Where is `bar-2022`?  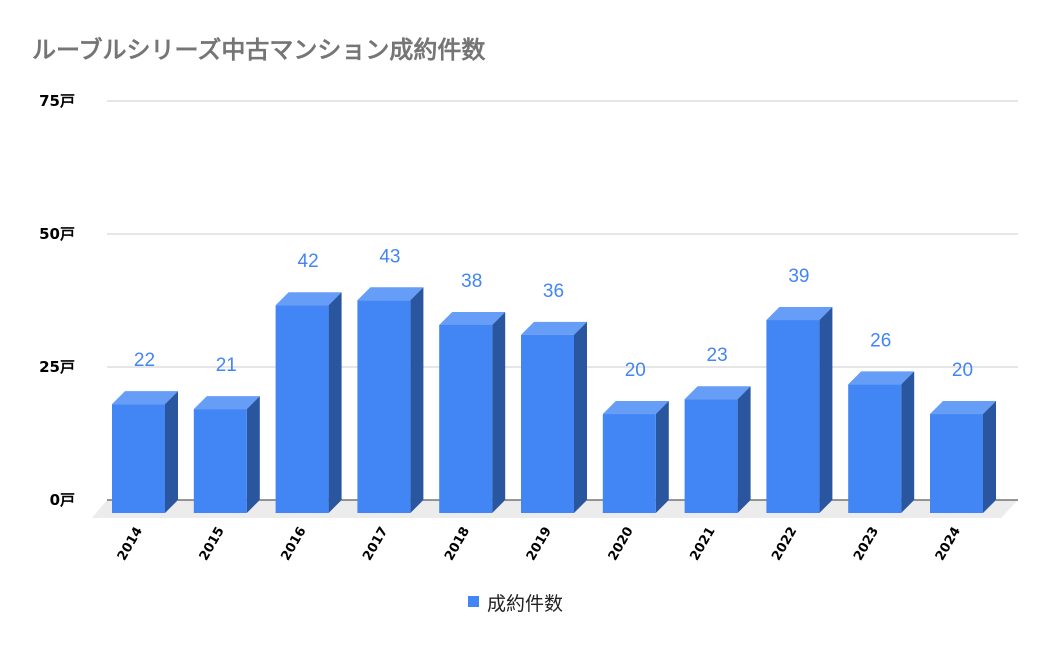 bar-2022 is located at coordinates (799, 410).